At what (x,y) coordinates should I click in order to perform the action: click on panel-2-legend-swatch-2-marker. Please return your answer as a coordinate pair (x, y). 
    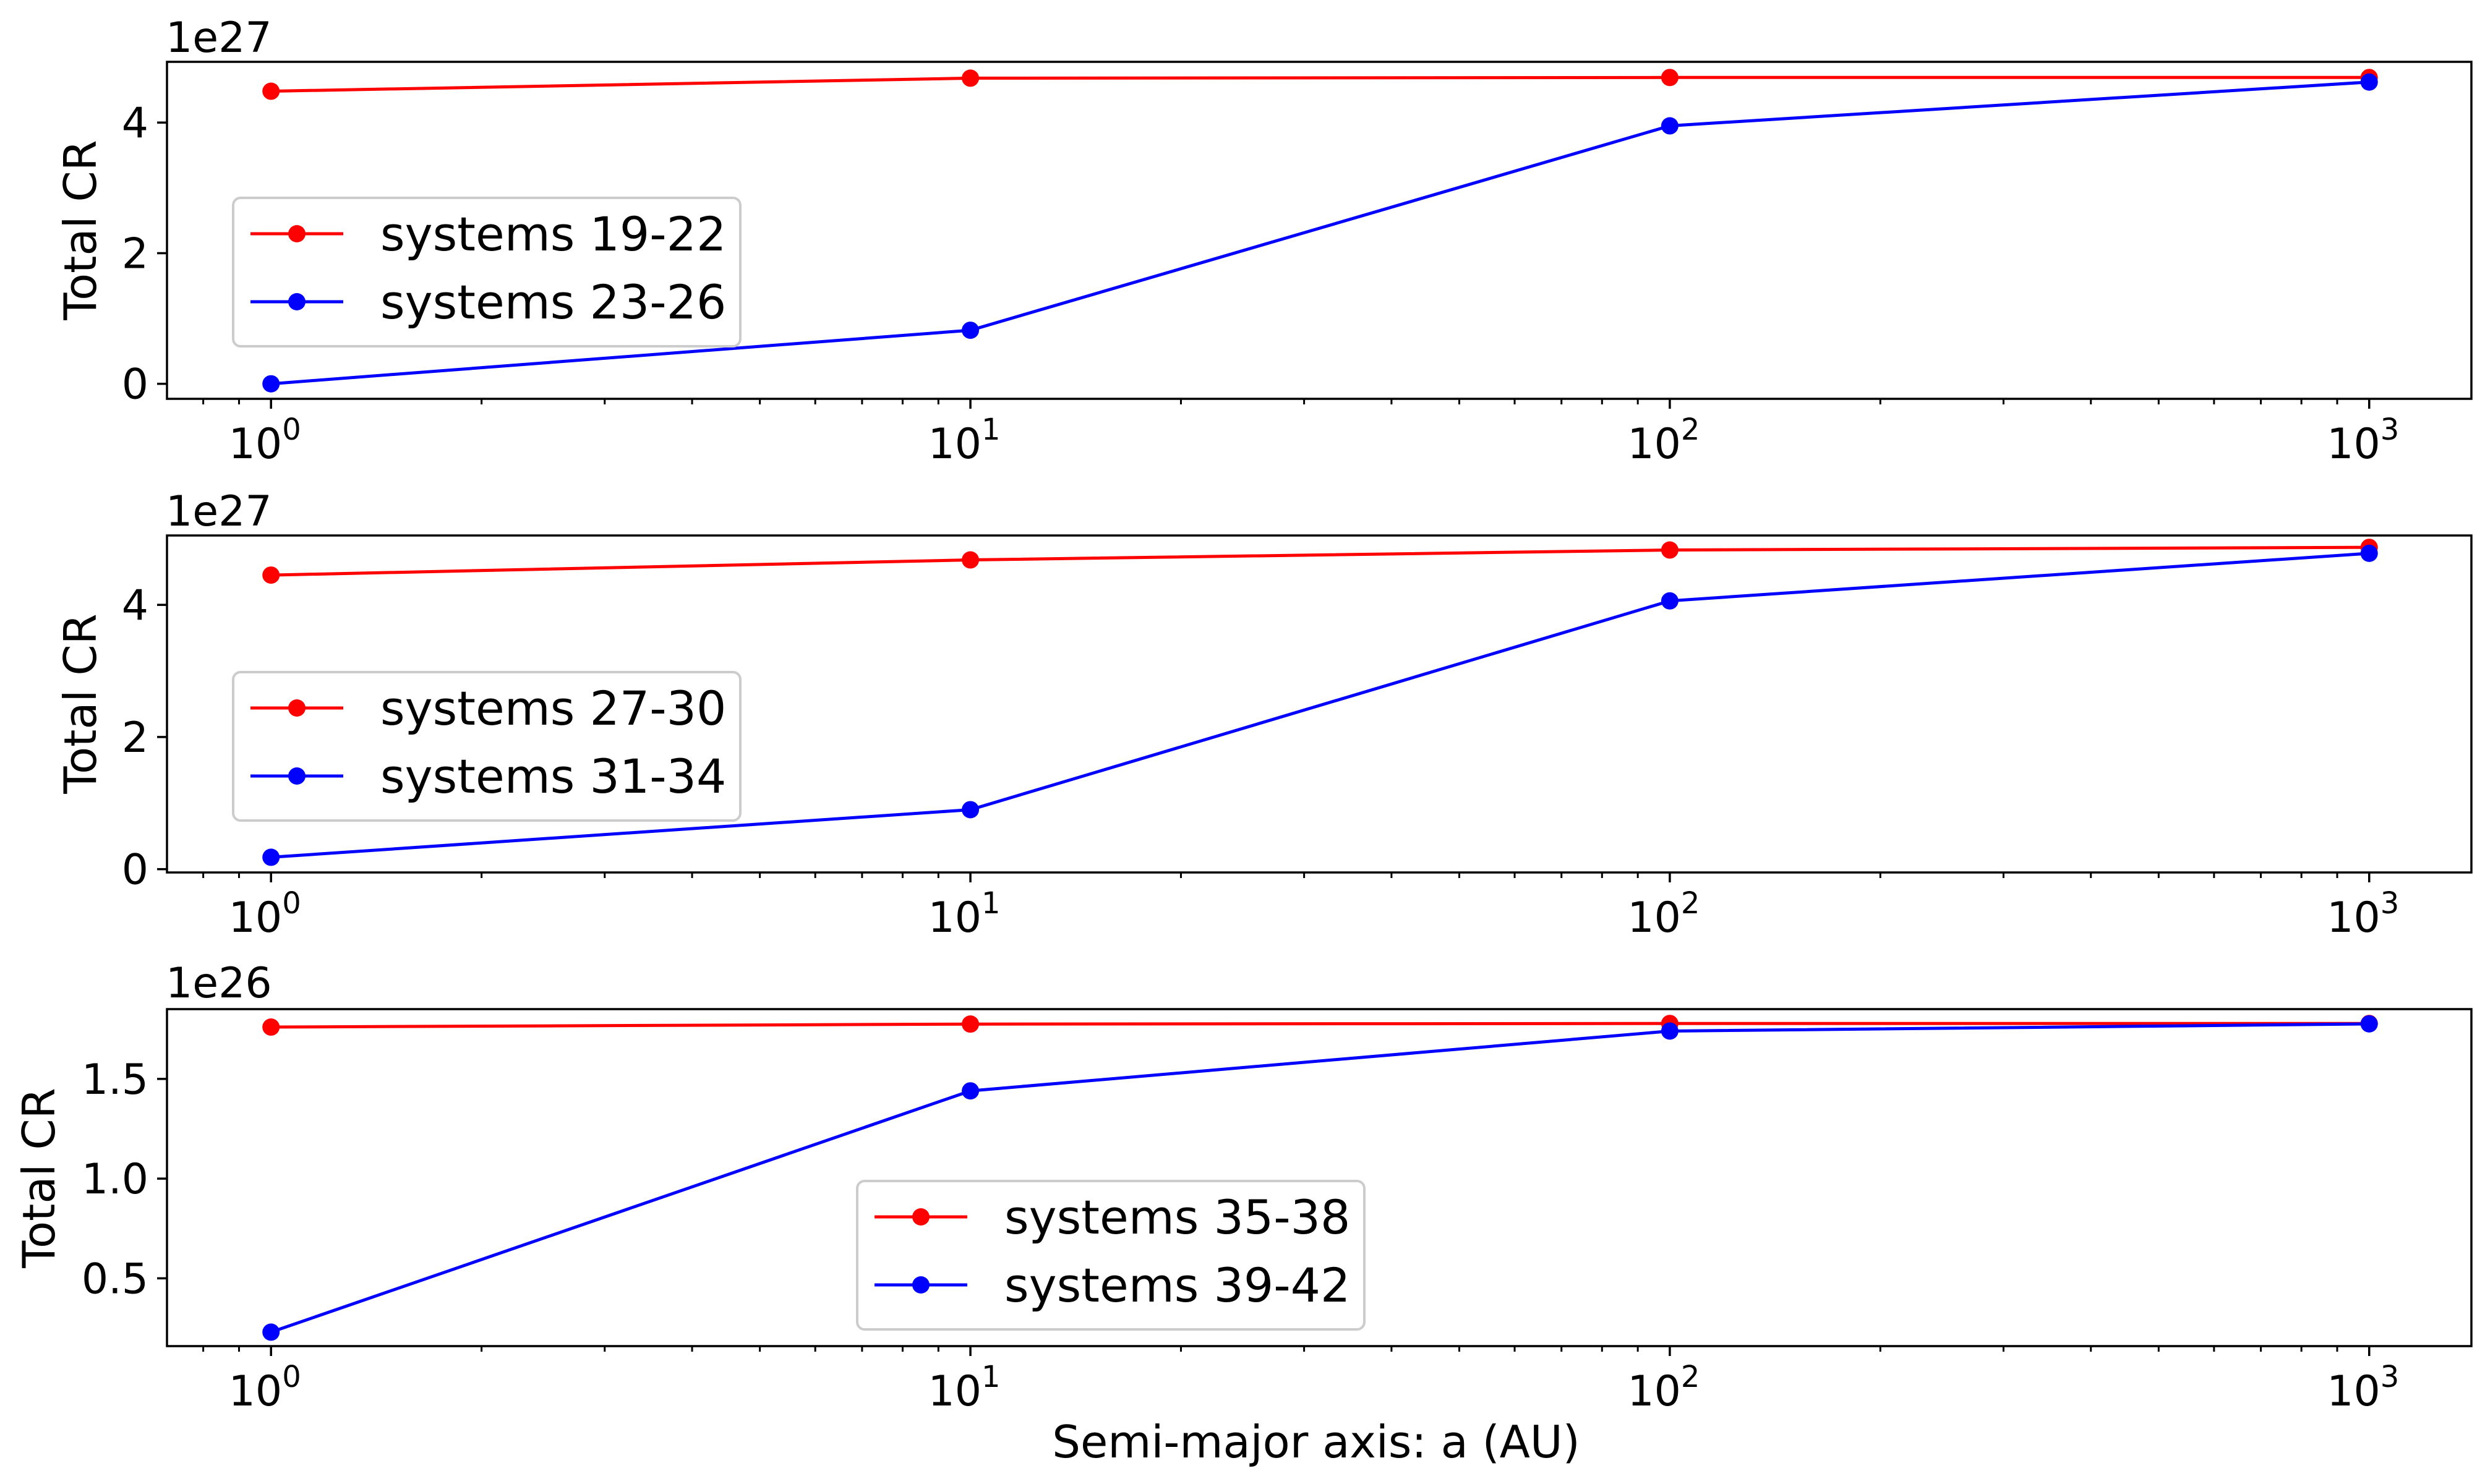
    Looking at the image, I should click on (297, 776).